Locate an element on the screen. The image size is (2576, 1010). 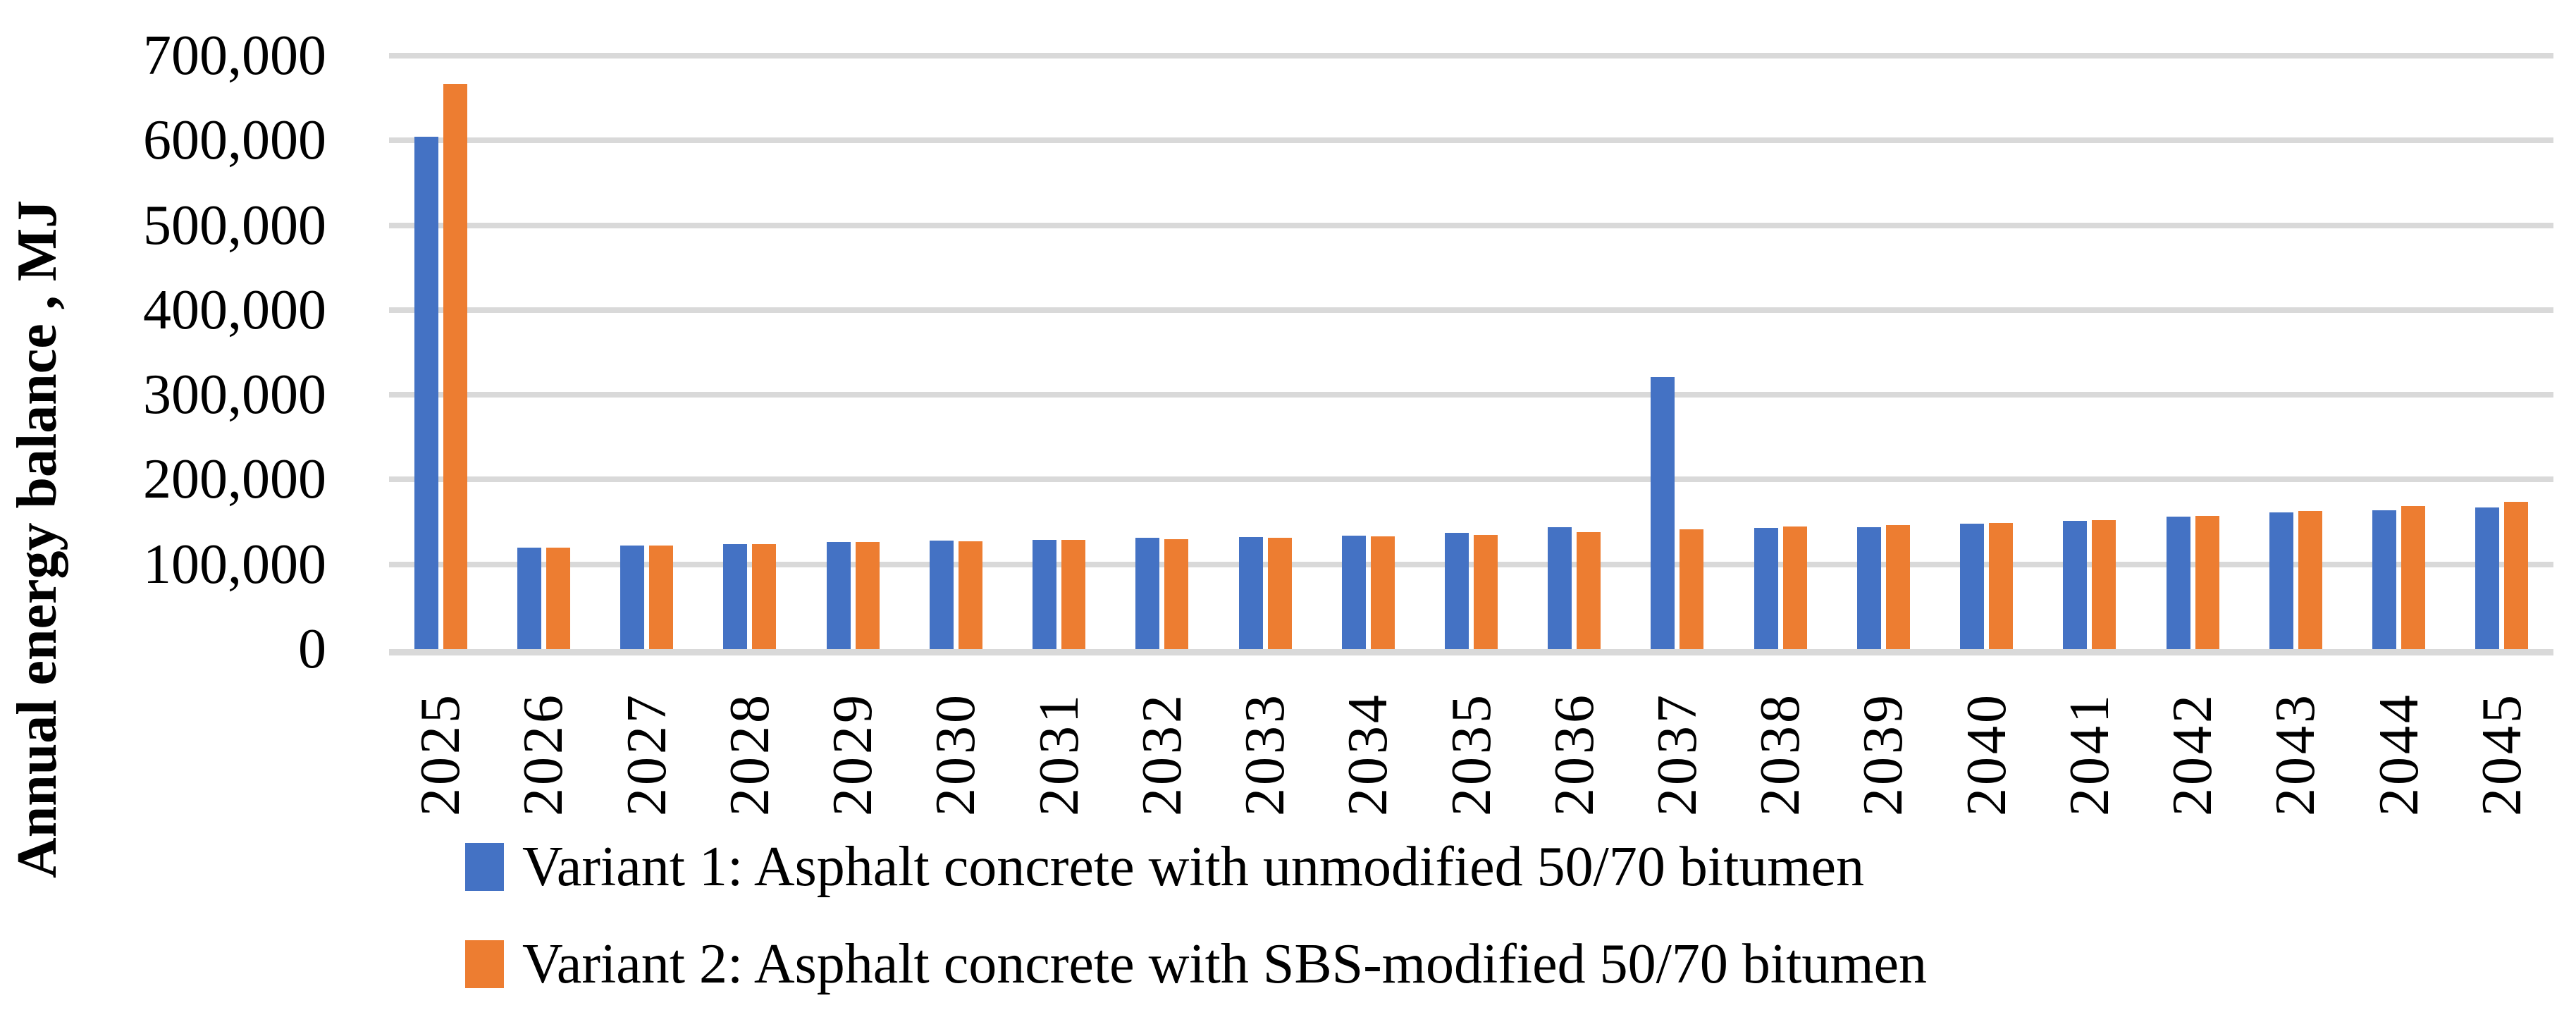
x-tick-label-2027: 2027 is located at coordinates (646, 754).